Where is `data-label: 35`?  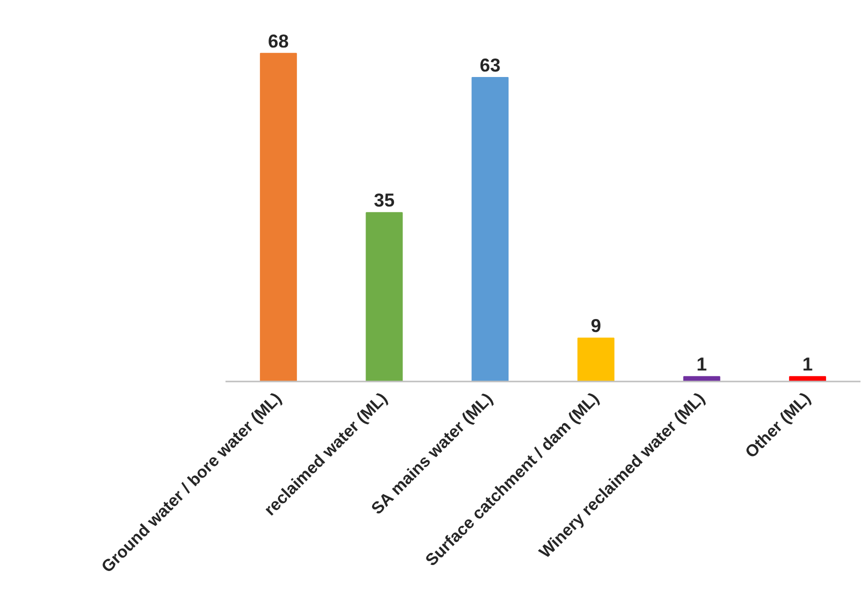 data-label: 35 is located at coordinates (384, 200).